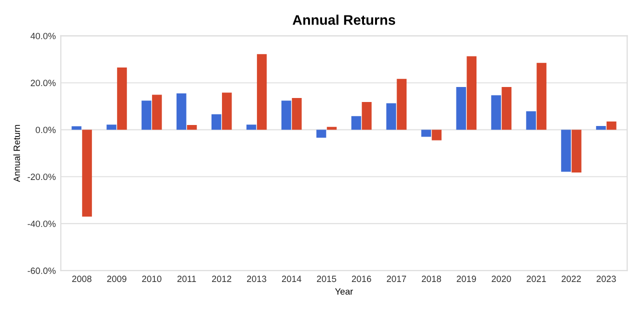 This screenshot has width=640, height=326. Describe the element at coordinates (42, 271) in the screenshot. I see `y-tick-label: -60.0%` at that location.